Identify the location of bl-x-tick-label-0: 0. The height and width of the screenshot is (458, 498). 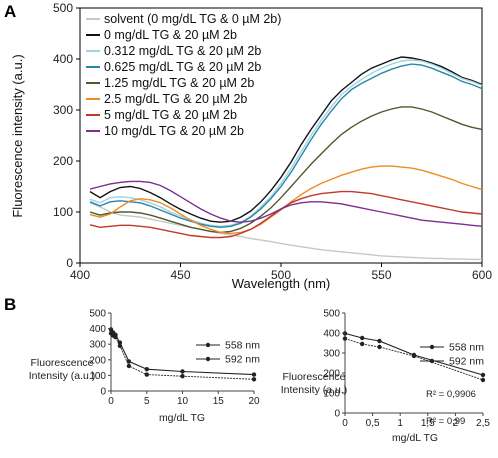
(111, 401).